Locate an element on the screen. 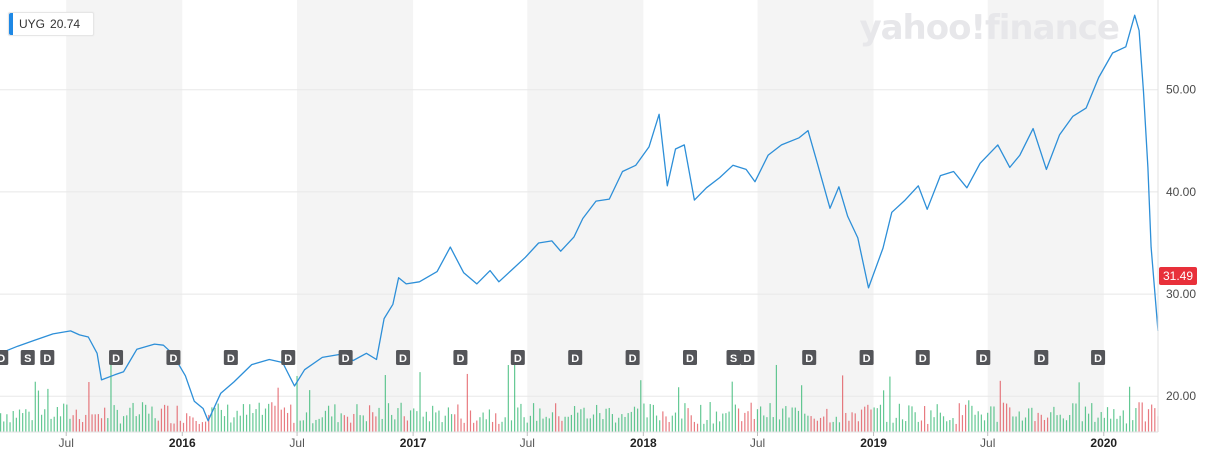 The image size is (1215, 458). last-price-box is located at coordinates (1178, 276).